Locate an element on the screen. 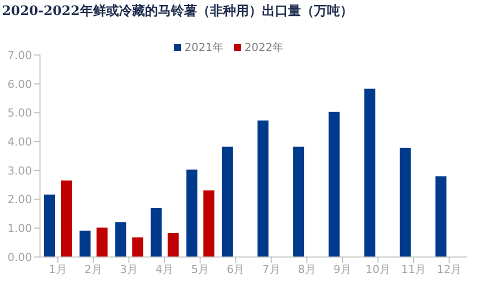  x-tick-label: 4月 is located at coordinates (165, 269).